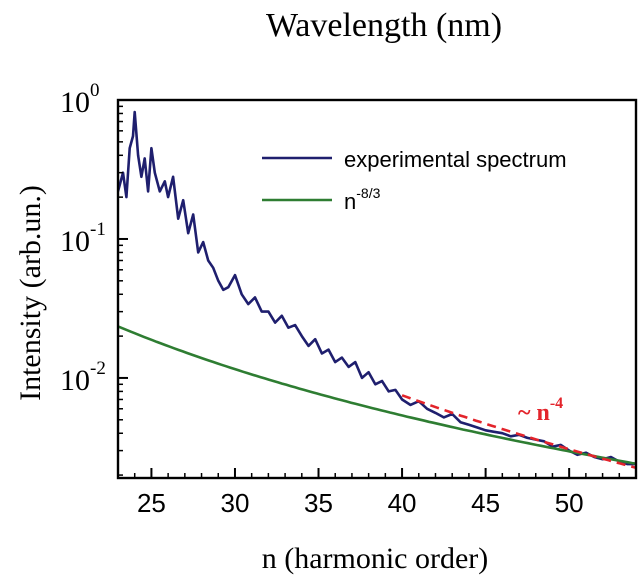  I want to click on x-tick-label: 30, so click(235, 503).